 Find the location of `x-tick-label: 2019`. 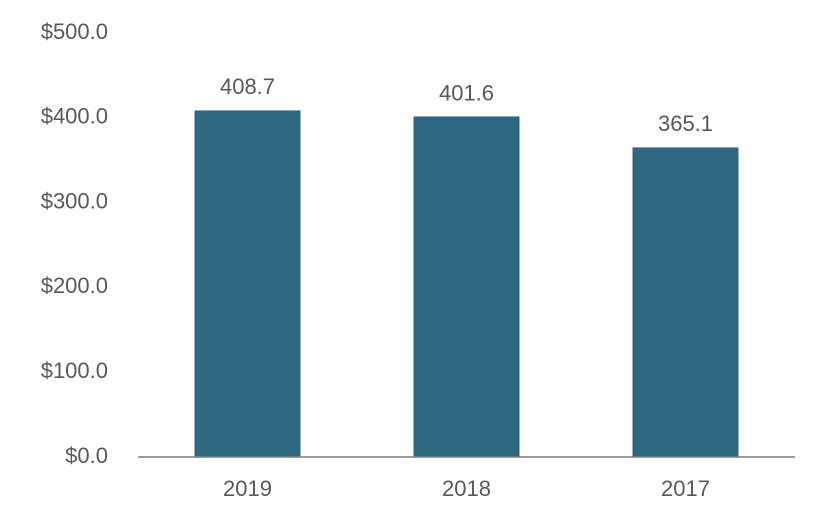

x-tick-label: 2019 is located at coordinates (247, 488).